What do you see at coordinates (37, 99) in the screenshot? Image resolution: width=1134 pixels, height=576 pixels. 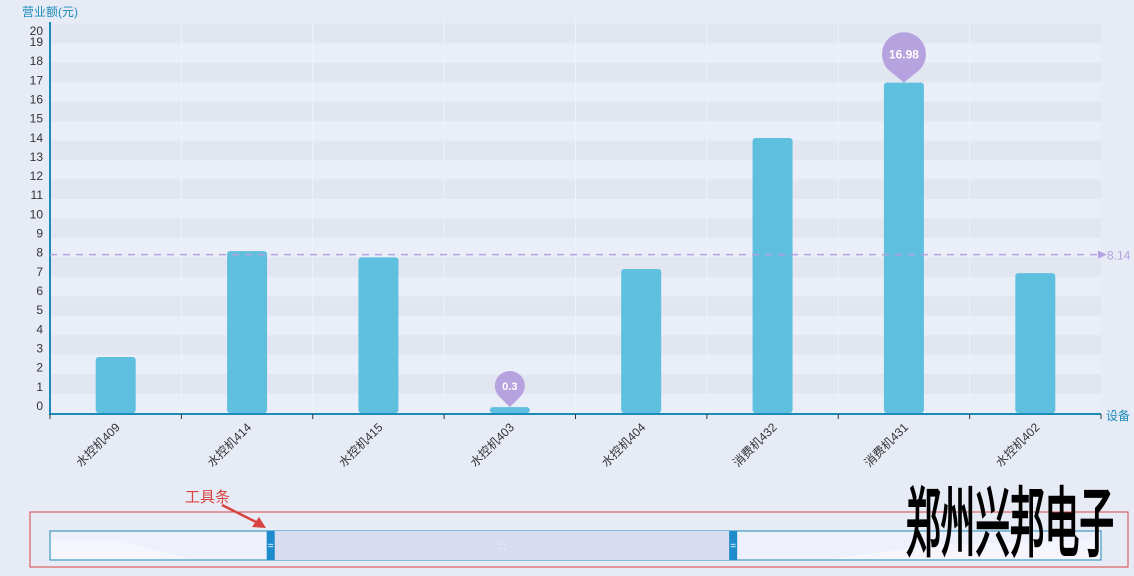 I see `y-tick-label: 16` at bounding box center [37, 99].